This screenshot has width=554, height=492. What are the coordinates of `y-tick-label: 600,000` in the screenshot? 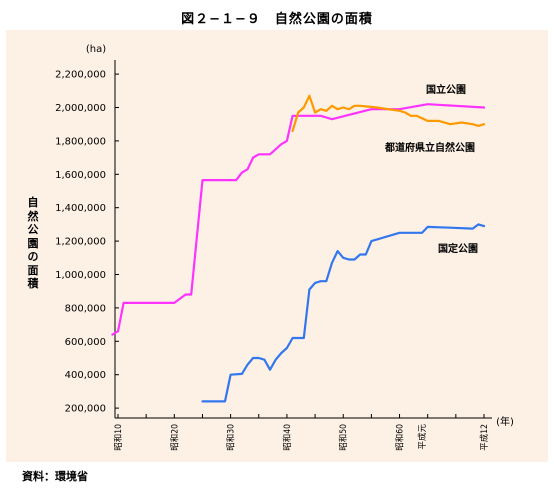 It's located at (85, 342).